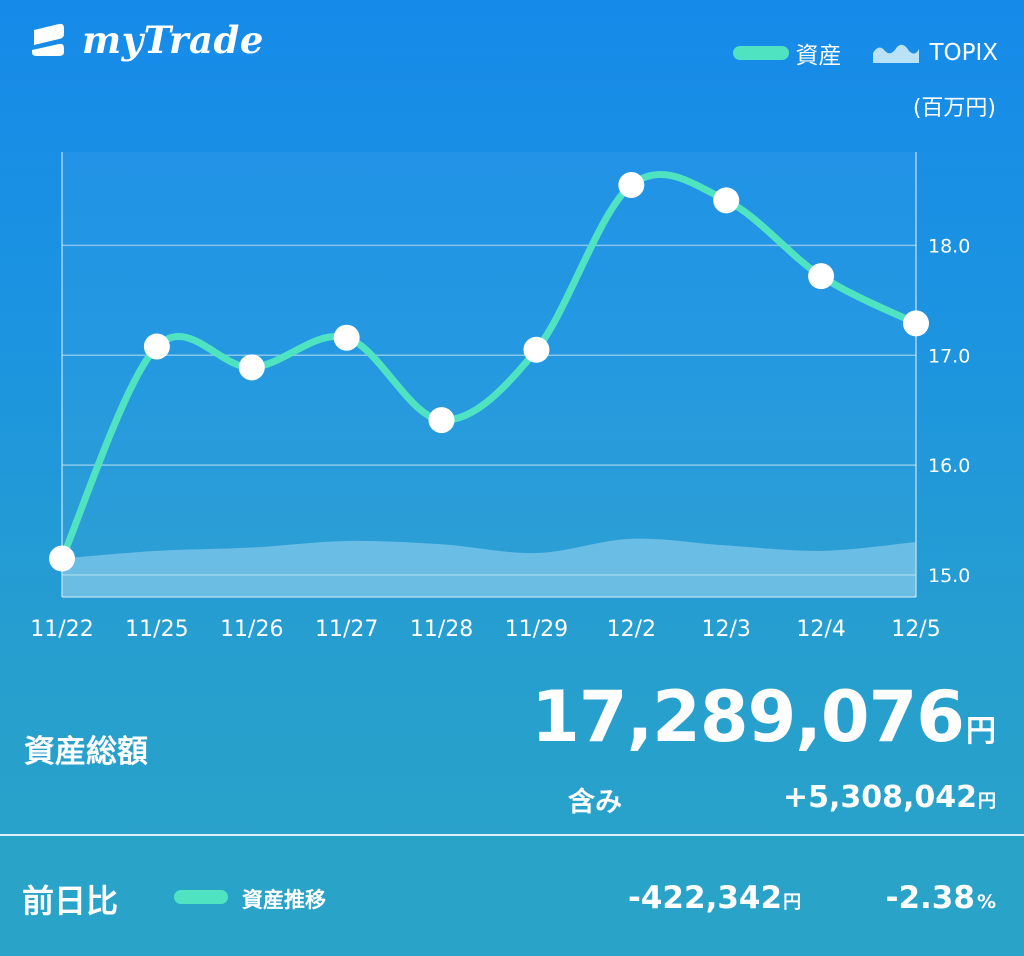  What do you see at coordinates (915, 629) in the screenshot?
I see `x-tick-label: 12/5` at bounding box center [915, 629].